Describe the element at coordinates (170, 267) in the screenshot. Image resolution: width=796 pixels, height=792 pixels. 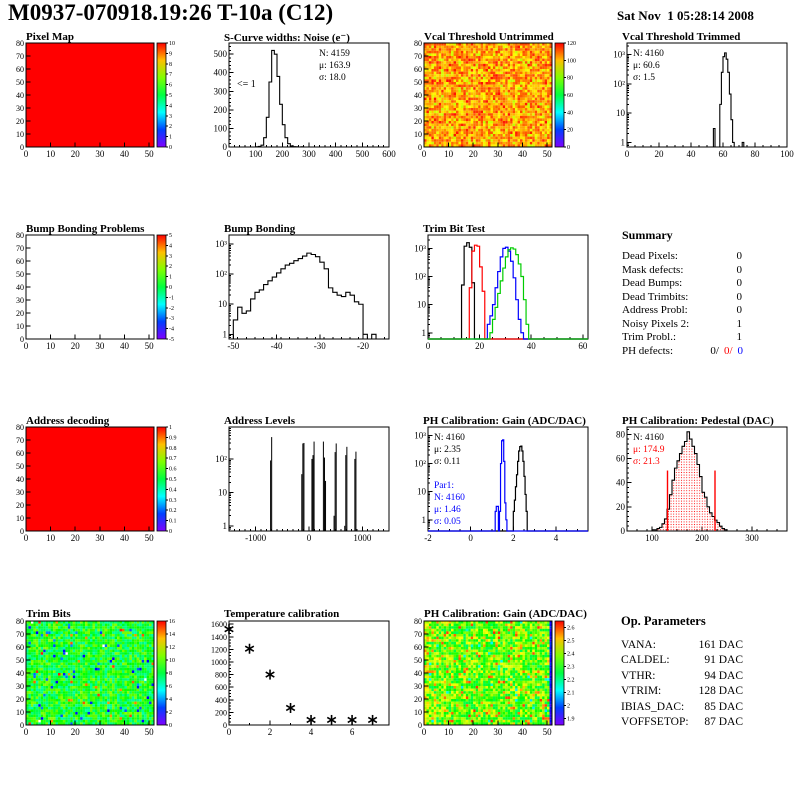
I see `svg-text: 2` at that location.